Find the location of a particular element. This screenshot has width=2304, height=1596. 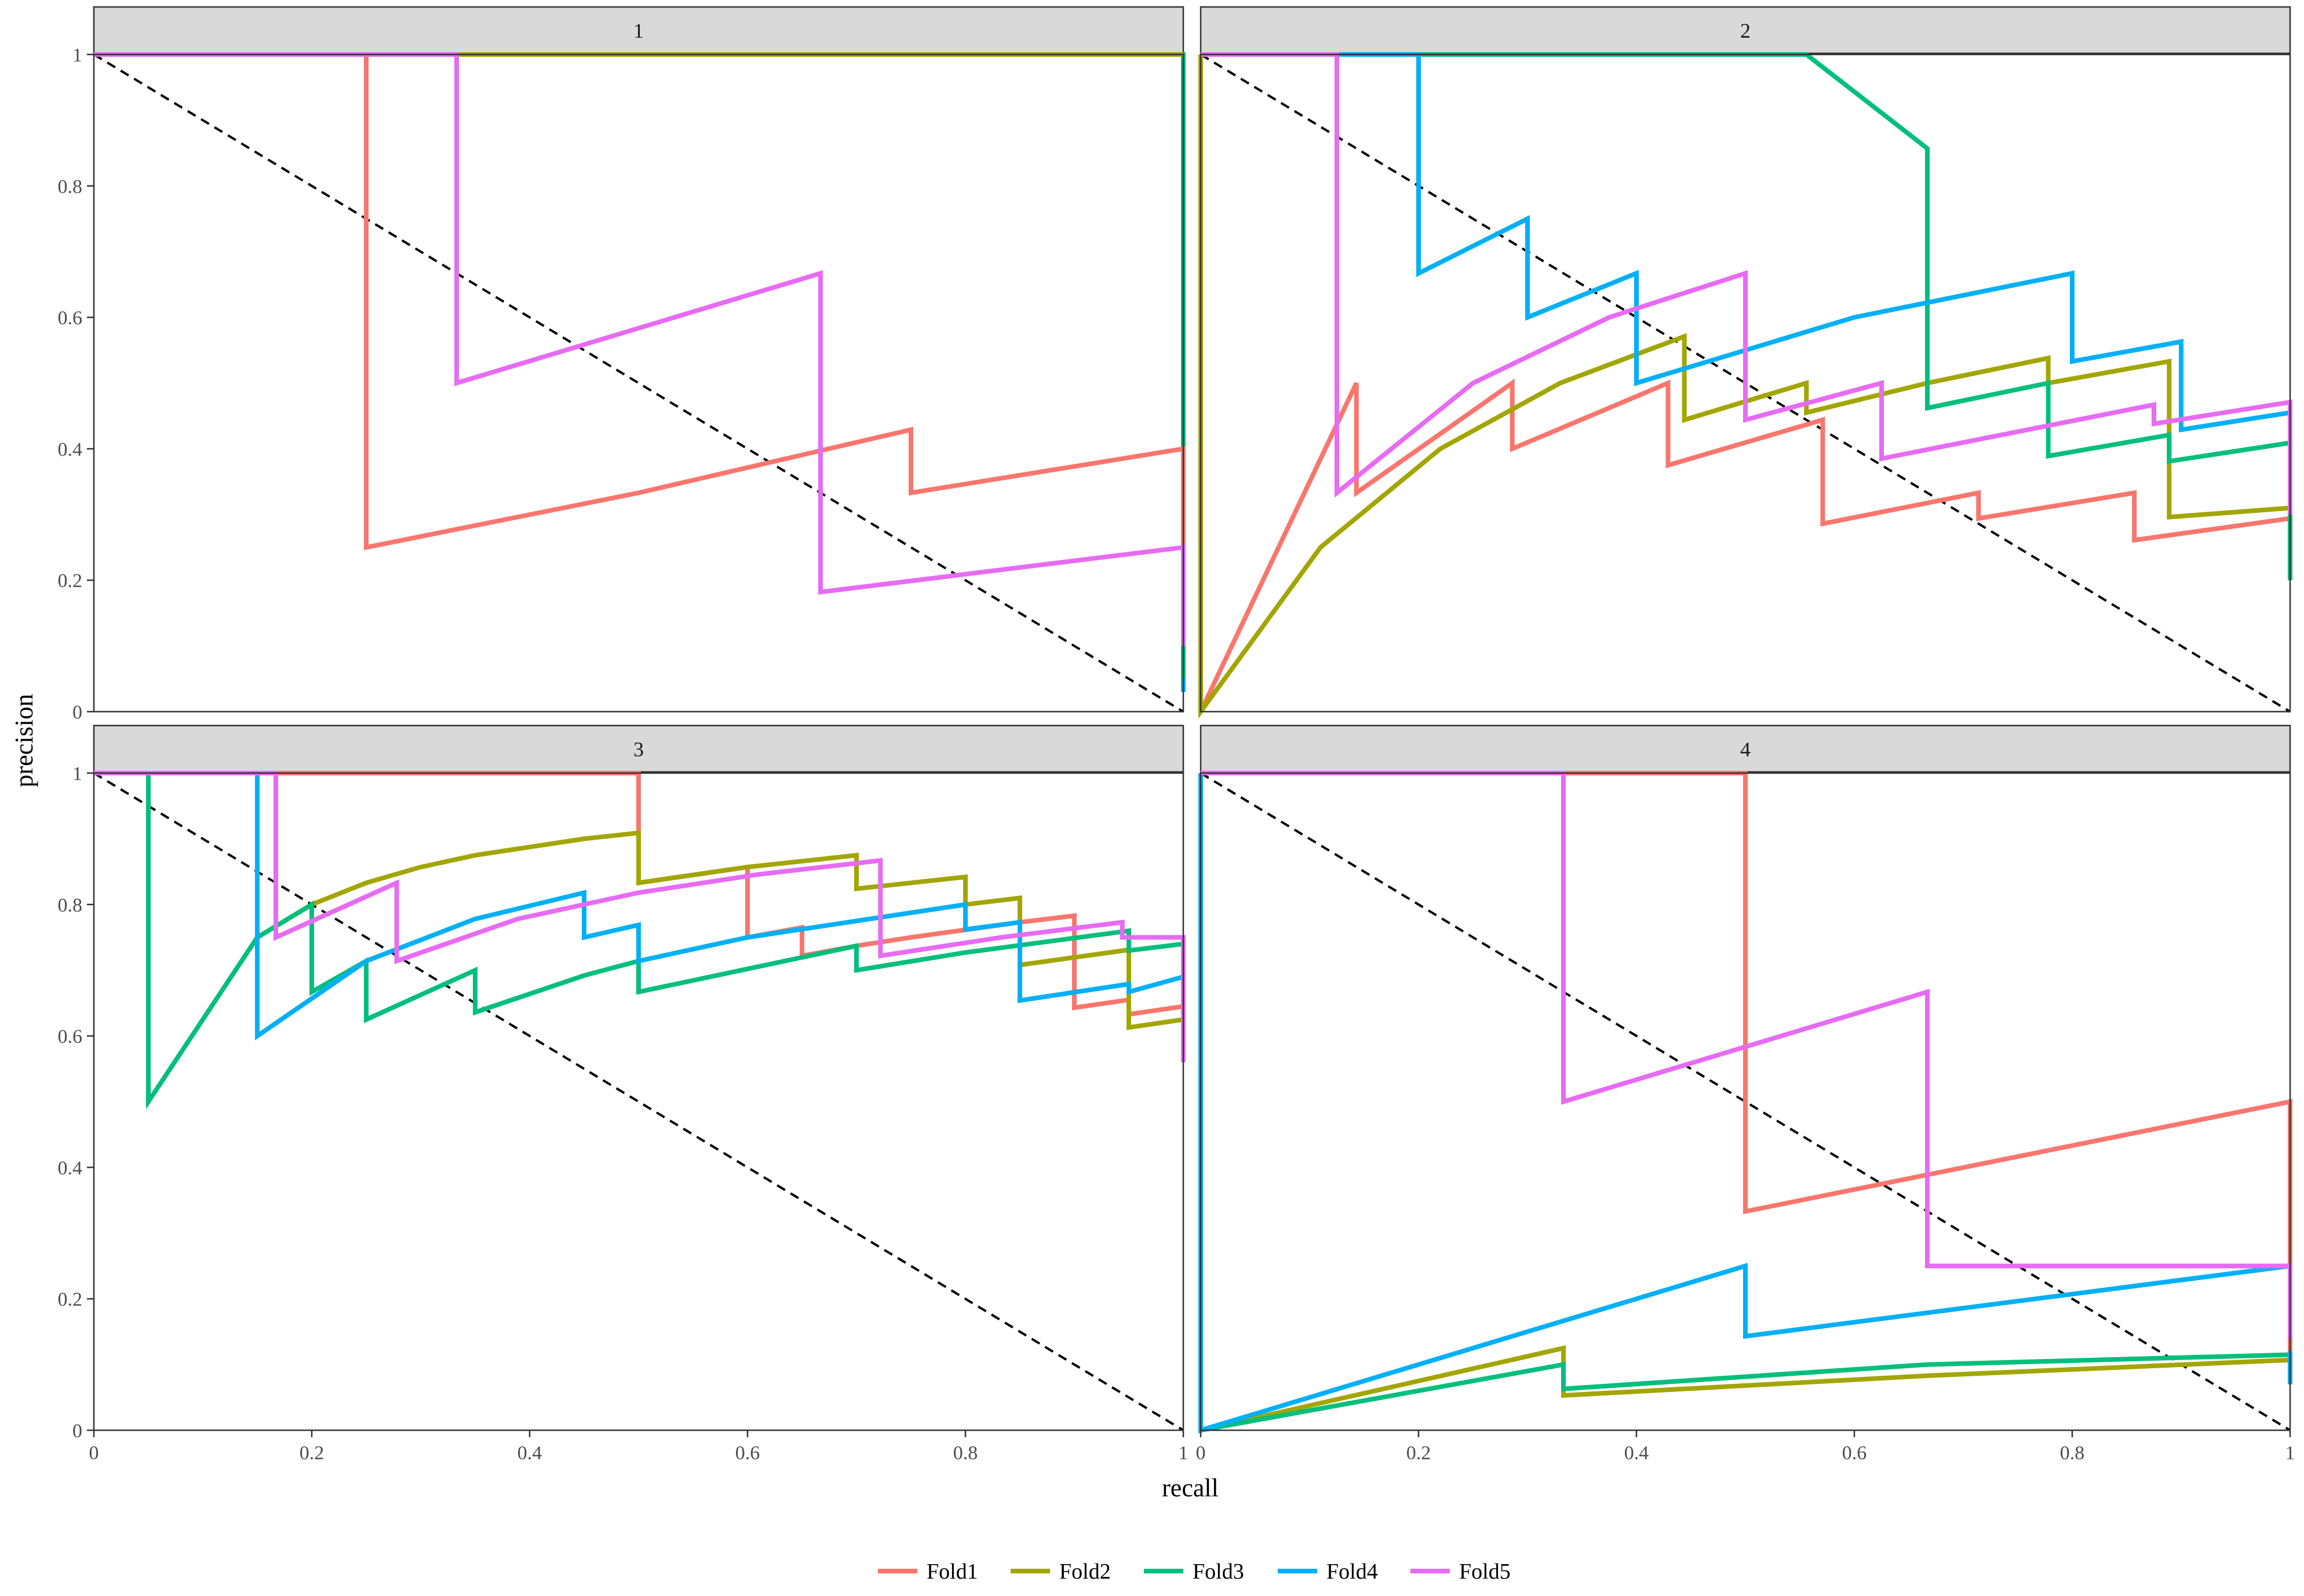

x-axis-title: recall is located at coordinates (1190, 1488).